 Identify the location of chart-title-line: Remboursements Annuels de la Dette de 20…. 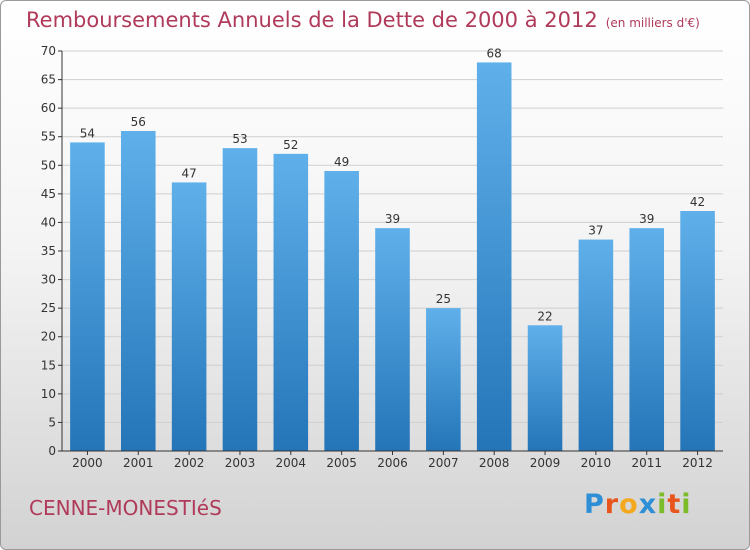
(363, 20).